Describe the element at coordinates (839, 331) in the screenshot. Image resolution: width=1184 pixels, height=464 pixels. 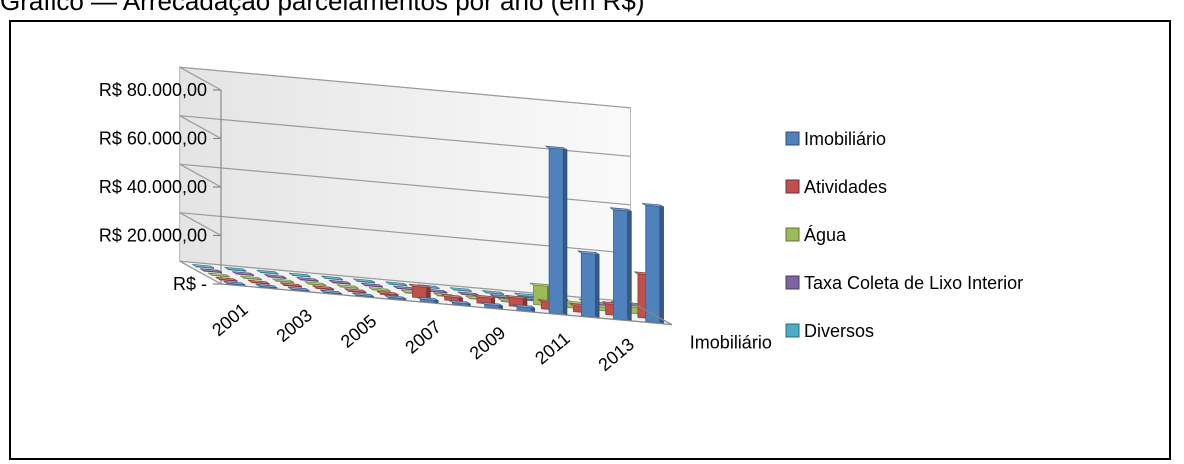
I see `legend-label: Diversos` at that location.